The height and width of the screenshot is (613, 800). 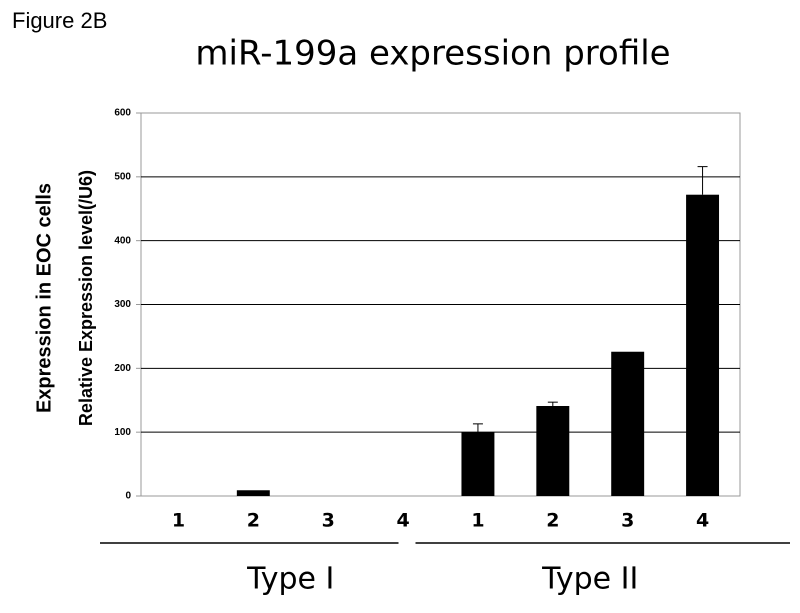 What do you see at coordinates (59, 20) in the screenshot?
I see `figure-label: Figure 2B` at bounding box center [59, 20].